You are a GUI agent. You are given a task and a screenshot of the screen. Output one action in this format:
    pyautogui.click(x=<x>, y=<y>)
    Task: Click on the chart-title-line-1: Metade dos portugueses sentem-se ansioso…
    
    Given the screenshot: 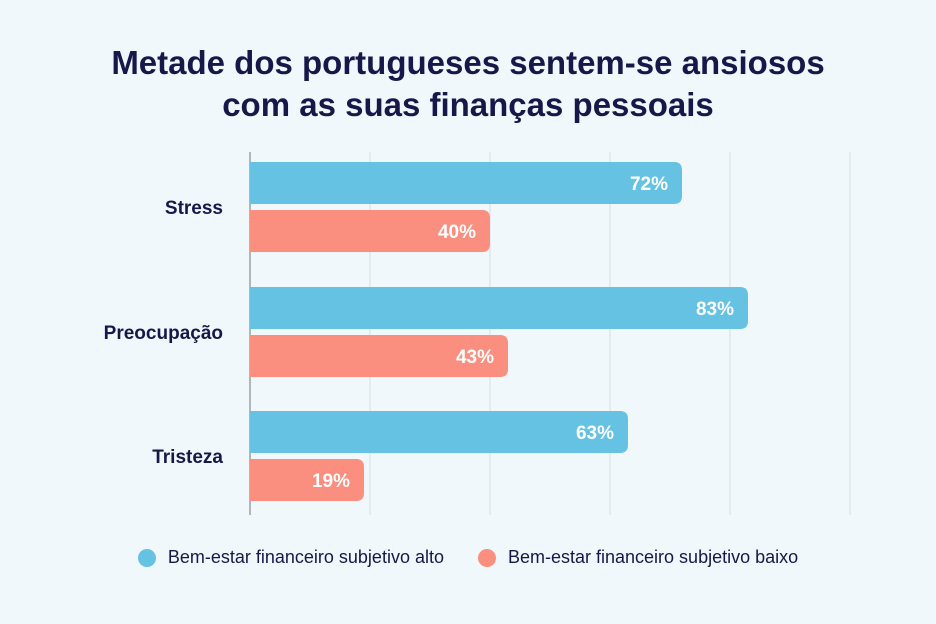 What is the action you would take?
    pyautogui.click(x=468, y=62)
    